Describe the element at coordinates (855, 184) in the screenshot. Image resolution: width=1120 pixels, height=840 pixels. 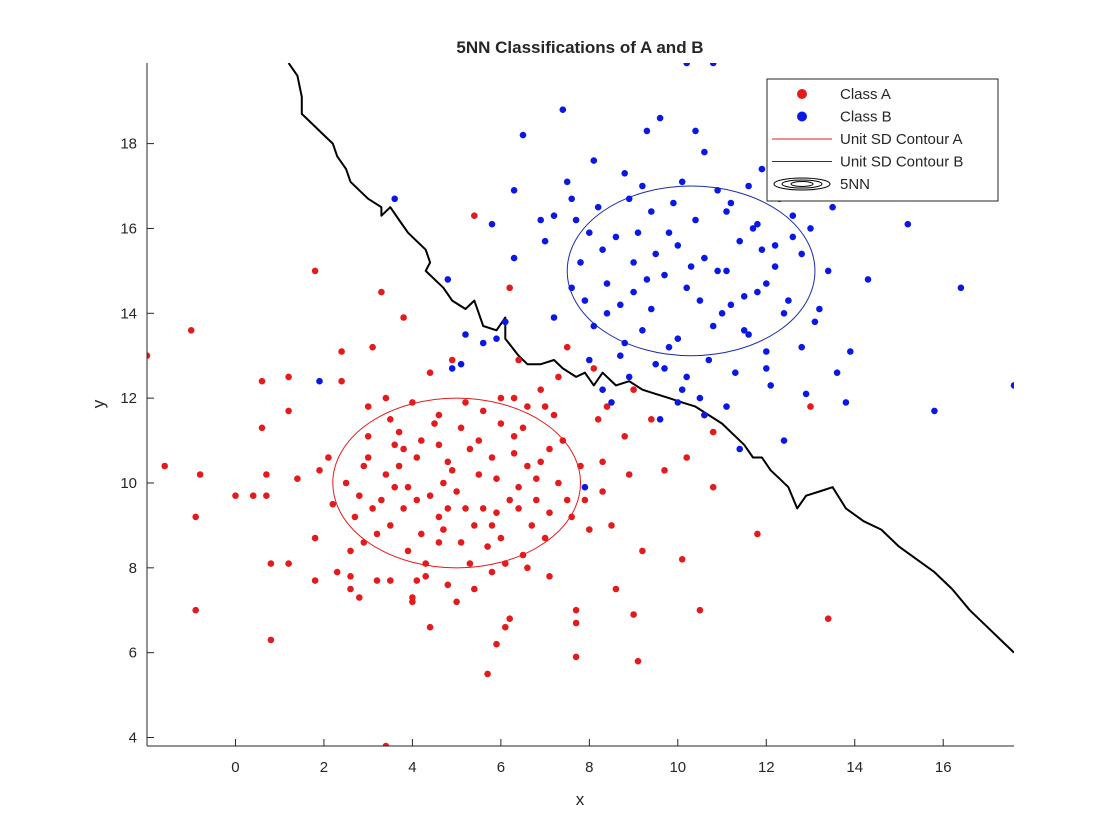
I see `legend-label-5nn: 5NN` at that location.